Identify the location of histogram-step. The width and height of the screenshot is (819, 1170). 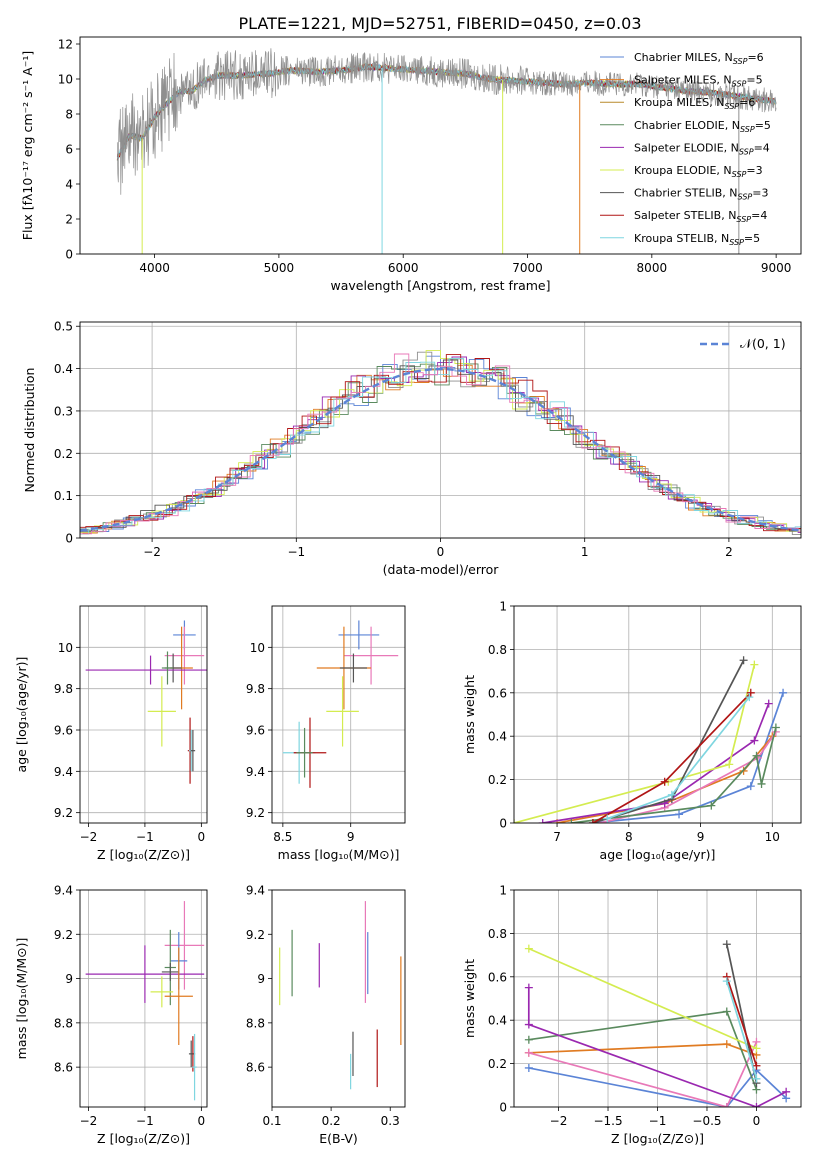
(440, 442).